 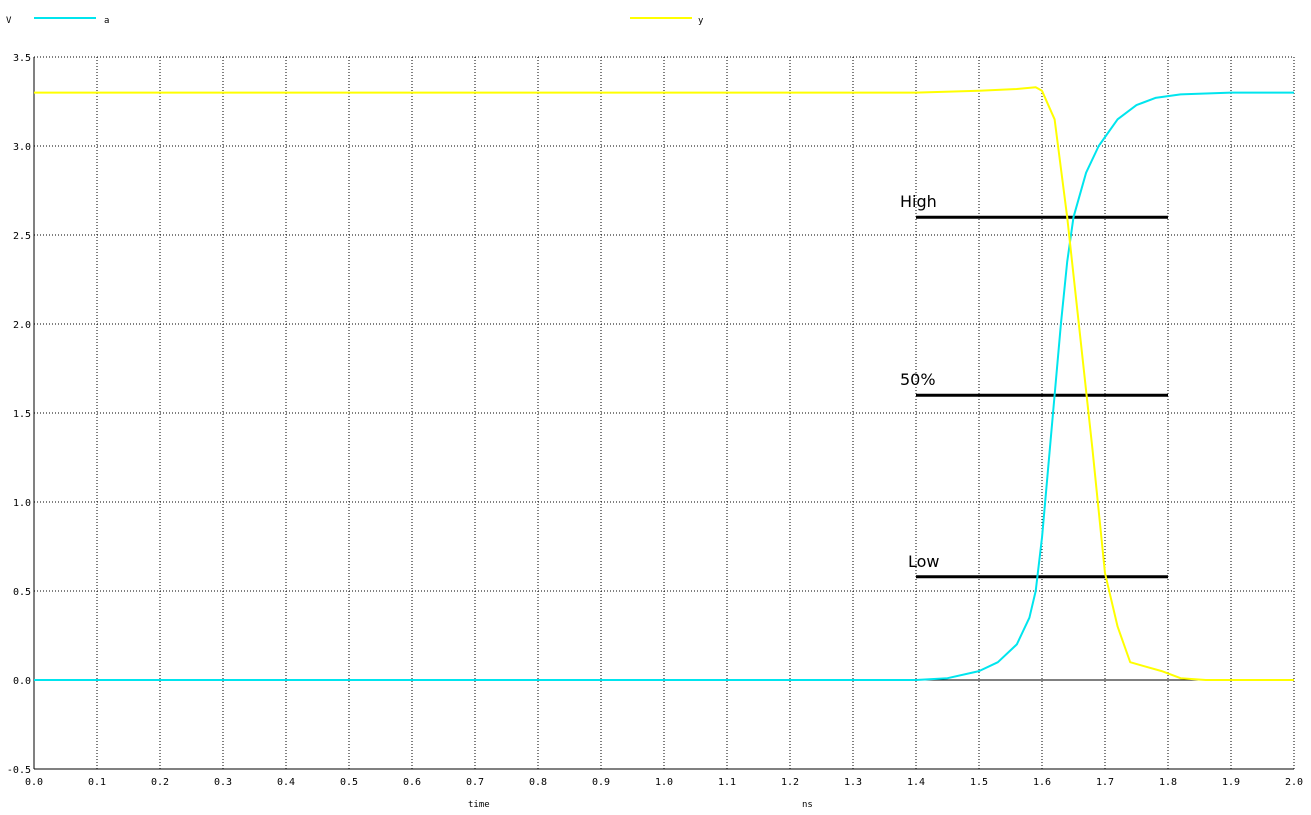 I want to click on x-tick-label: 0.9, so click(x=601, y=782).